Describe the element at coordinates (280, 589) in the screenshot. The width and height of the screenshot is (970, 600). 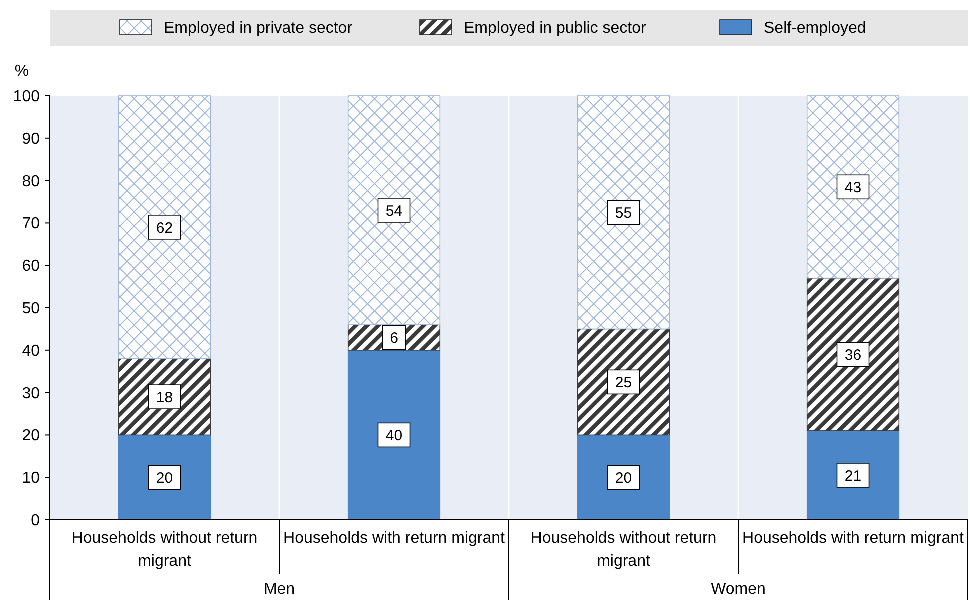
I see `text: Men` at that location.